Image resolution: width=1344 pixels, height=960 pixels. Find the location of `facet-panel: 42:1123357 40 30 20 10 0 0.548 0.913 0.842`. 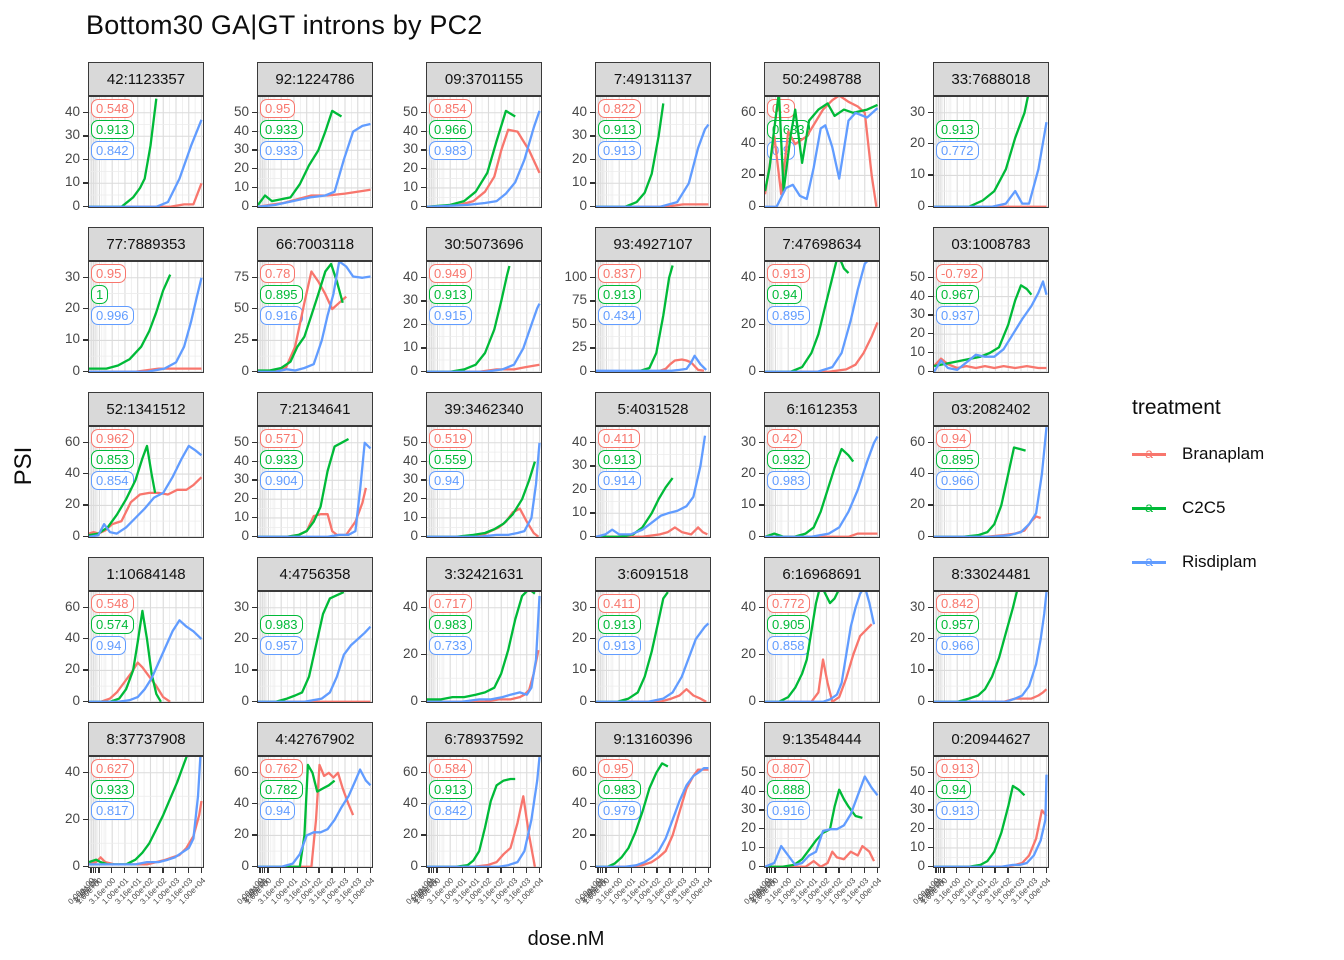

facet-panel: 42:1123357 40 30 20 10 0 0.548 0.913 0.842 is located at coordinates (126, 137).